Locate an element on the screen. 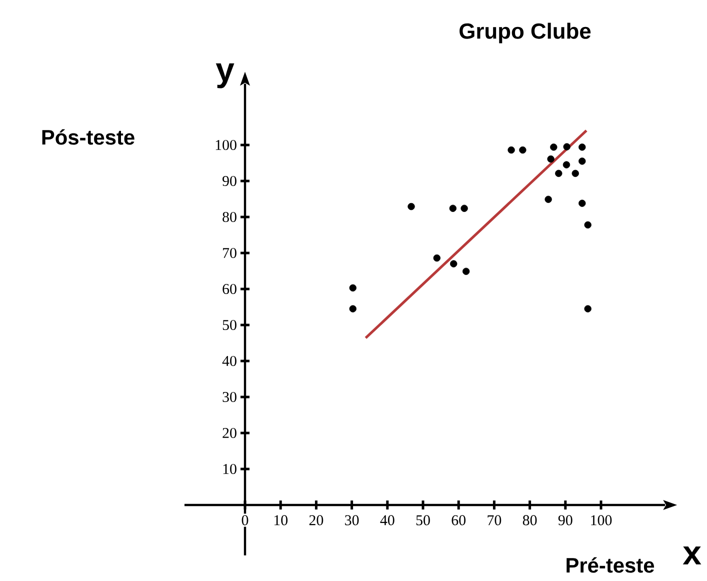 This screenshot has width=707, height=581. x-tick-label: 100 is located at coordinates (601, 520).